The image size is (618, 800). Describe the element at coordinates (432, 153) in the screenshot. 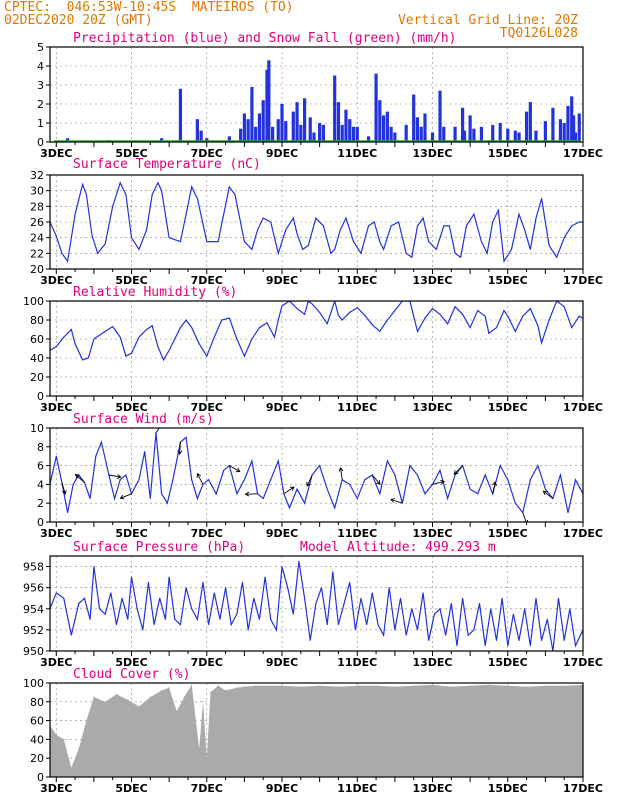

I see `x-tick-label: 13DEC` at that location.